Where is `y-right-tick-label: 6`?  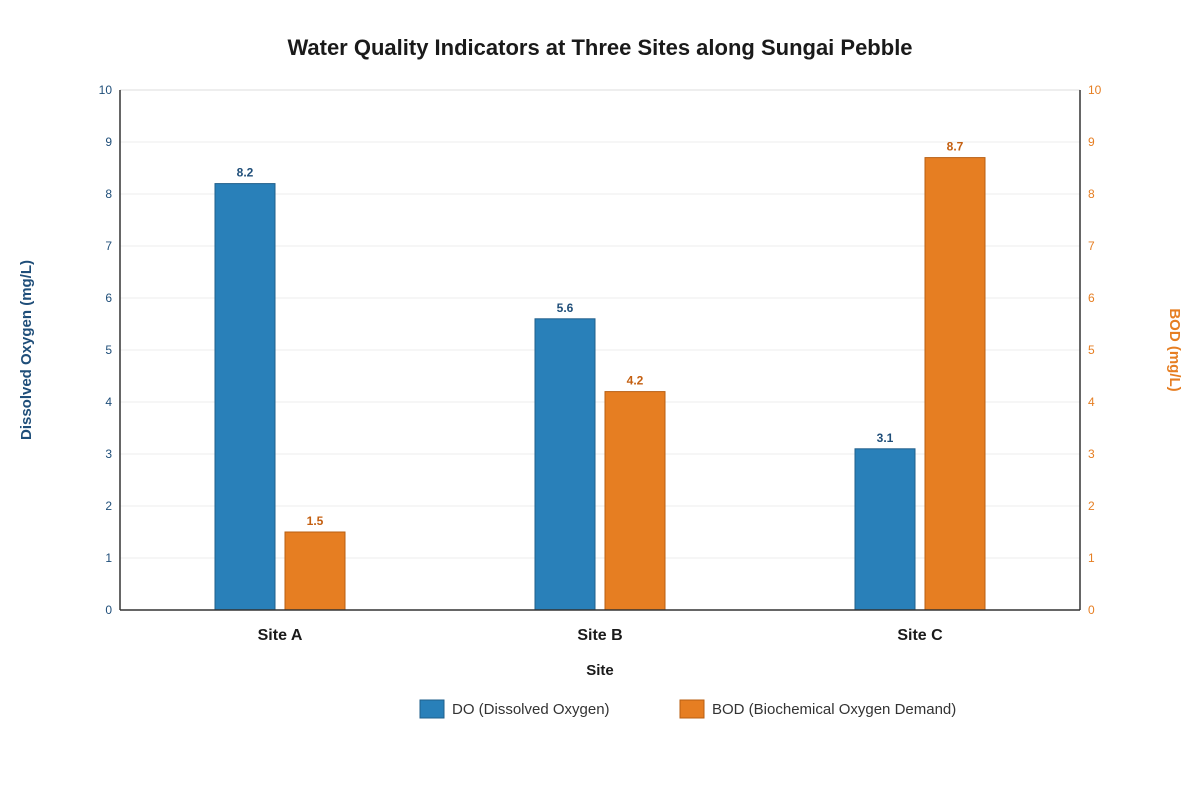
y-right-tick-label: 6 is located at coordinates (1091, 298).